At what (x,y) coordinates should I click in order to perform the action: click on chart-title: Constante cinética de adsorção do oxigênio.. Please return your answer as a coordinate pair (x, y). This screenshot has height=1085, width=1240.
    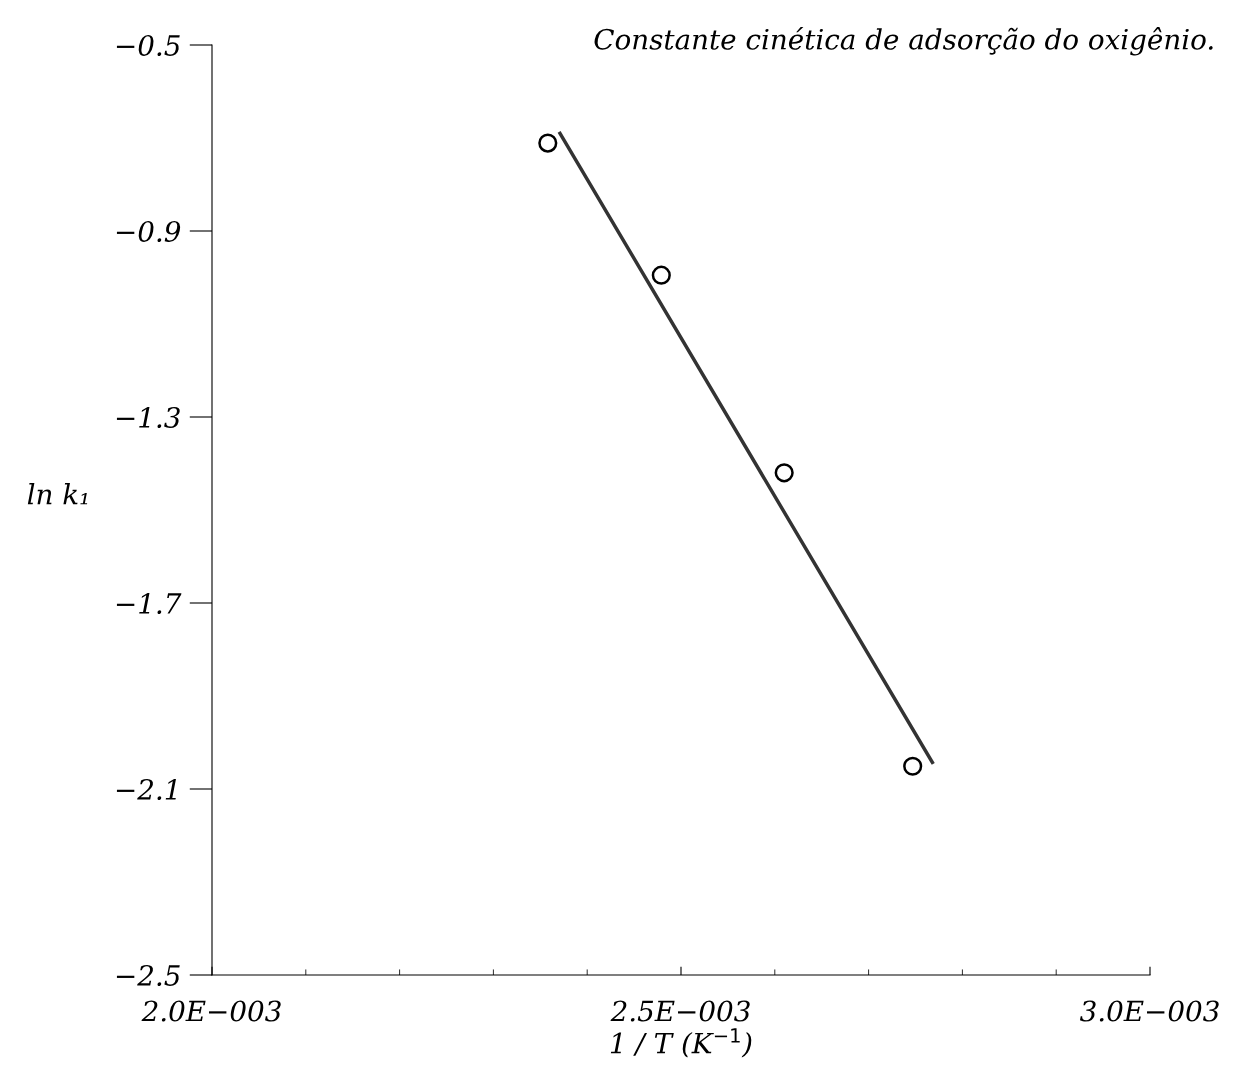
    Looking at the image, I should click on (903, 41).